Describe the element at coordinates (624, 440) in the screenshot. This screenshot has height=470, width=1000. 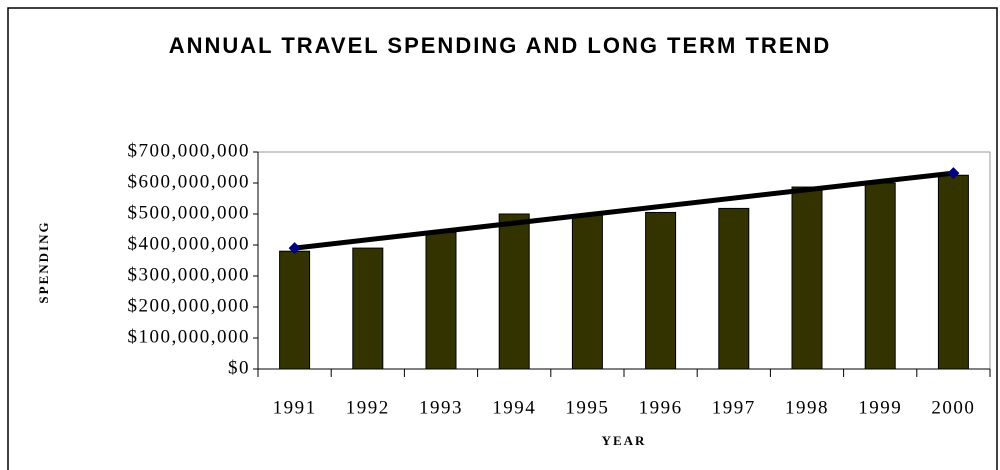
I see `x-axis-title: YEAR` at that location.